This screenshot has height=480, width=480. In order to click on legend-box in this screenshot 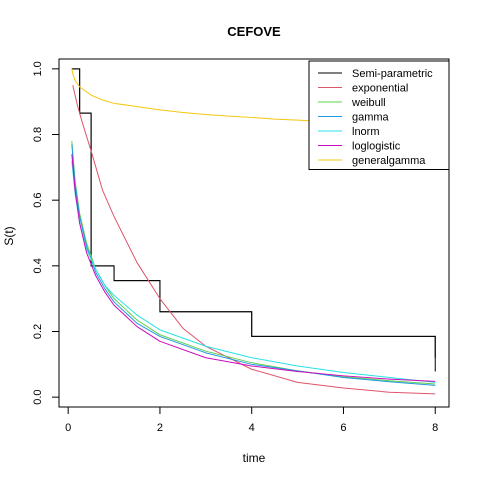, I will do `click(379, 115)`.